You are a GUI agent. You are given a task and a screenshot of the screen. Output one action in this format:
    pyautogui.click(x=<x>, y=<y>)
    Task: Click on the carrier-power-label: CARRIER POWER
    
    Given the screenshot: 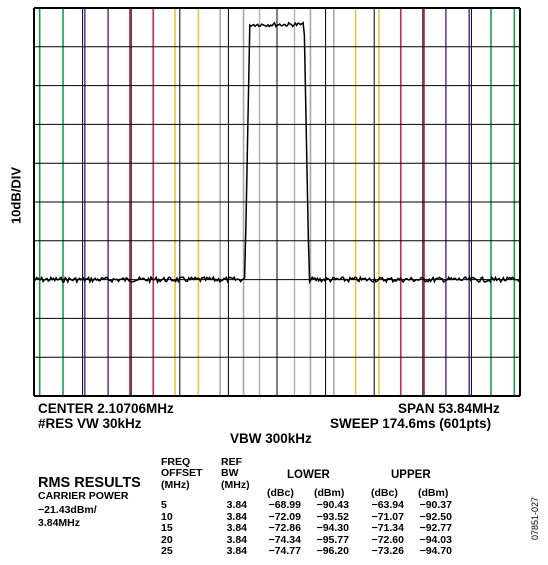 What is the action you would take?
    pyautogui.click(x=83, y=496)
    